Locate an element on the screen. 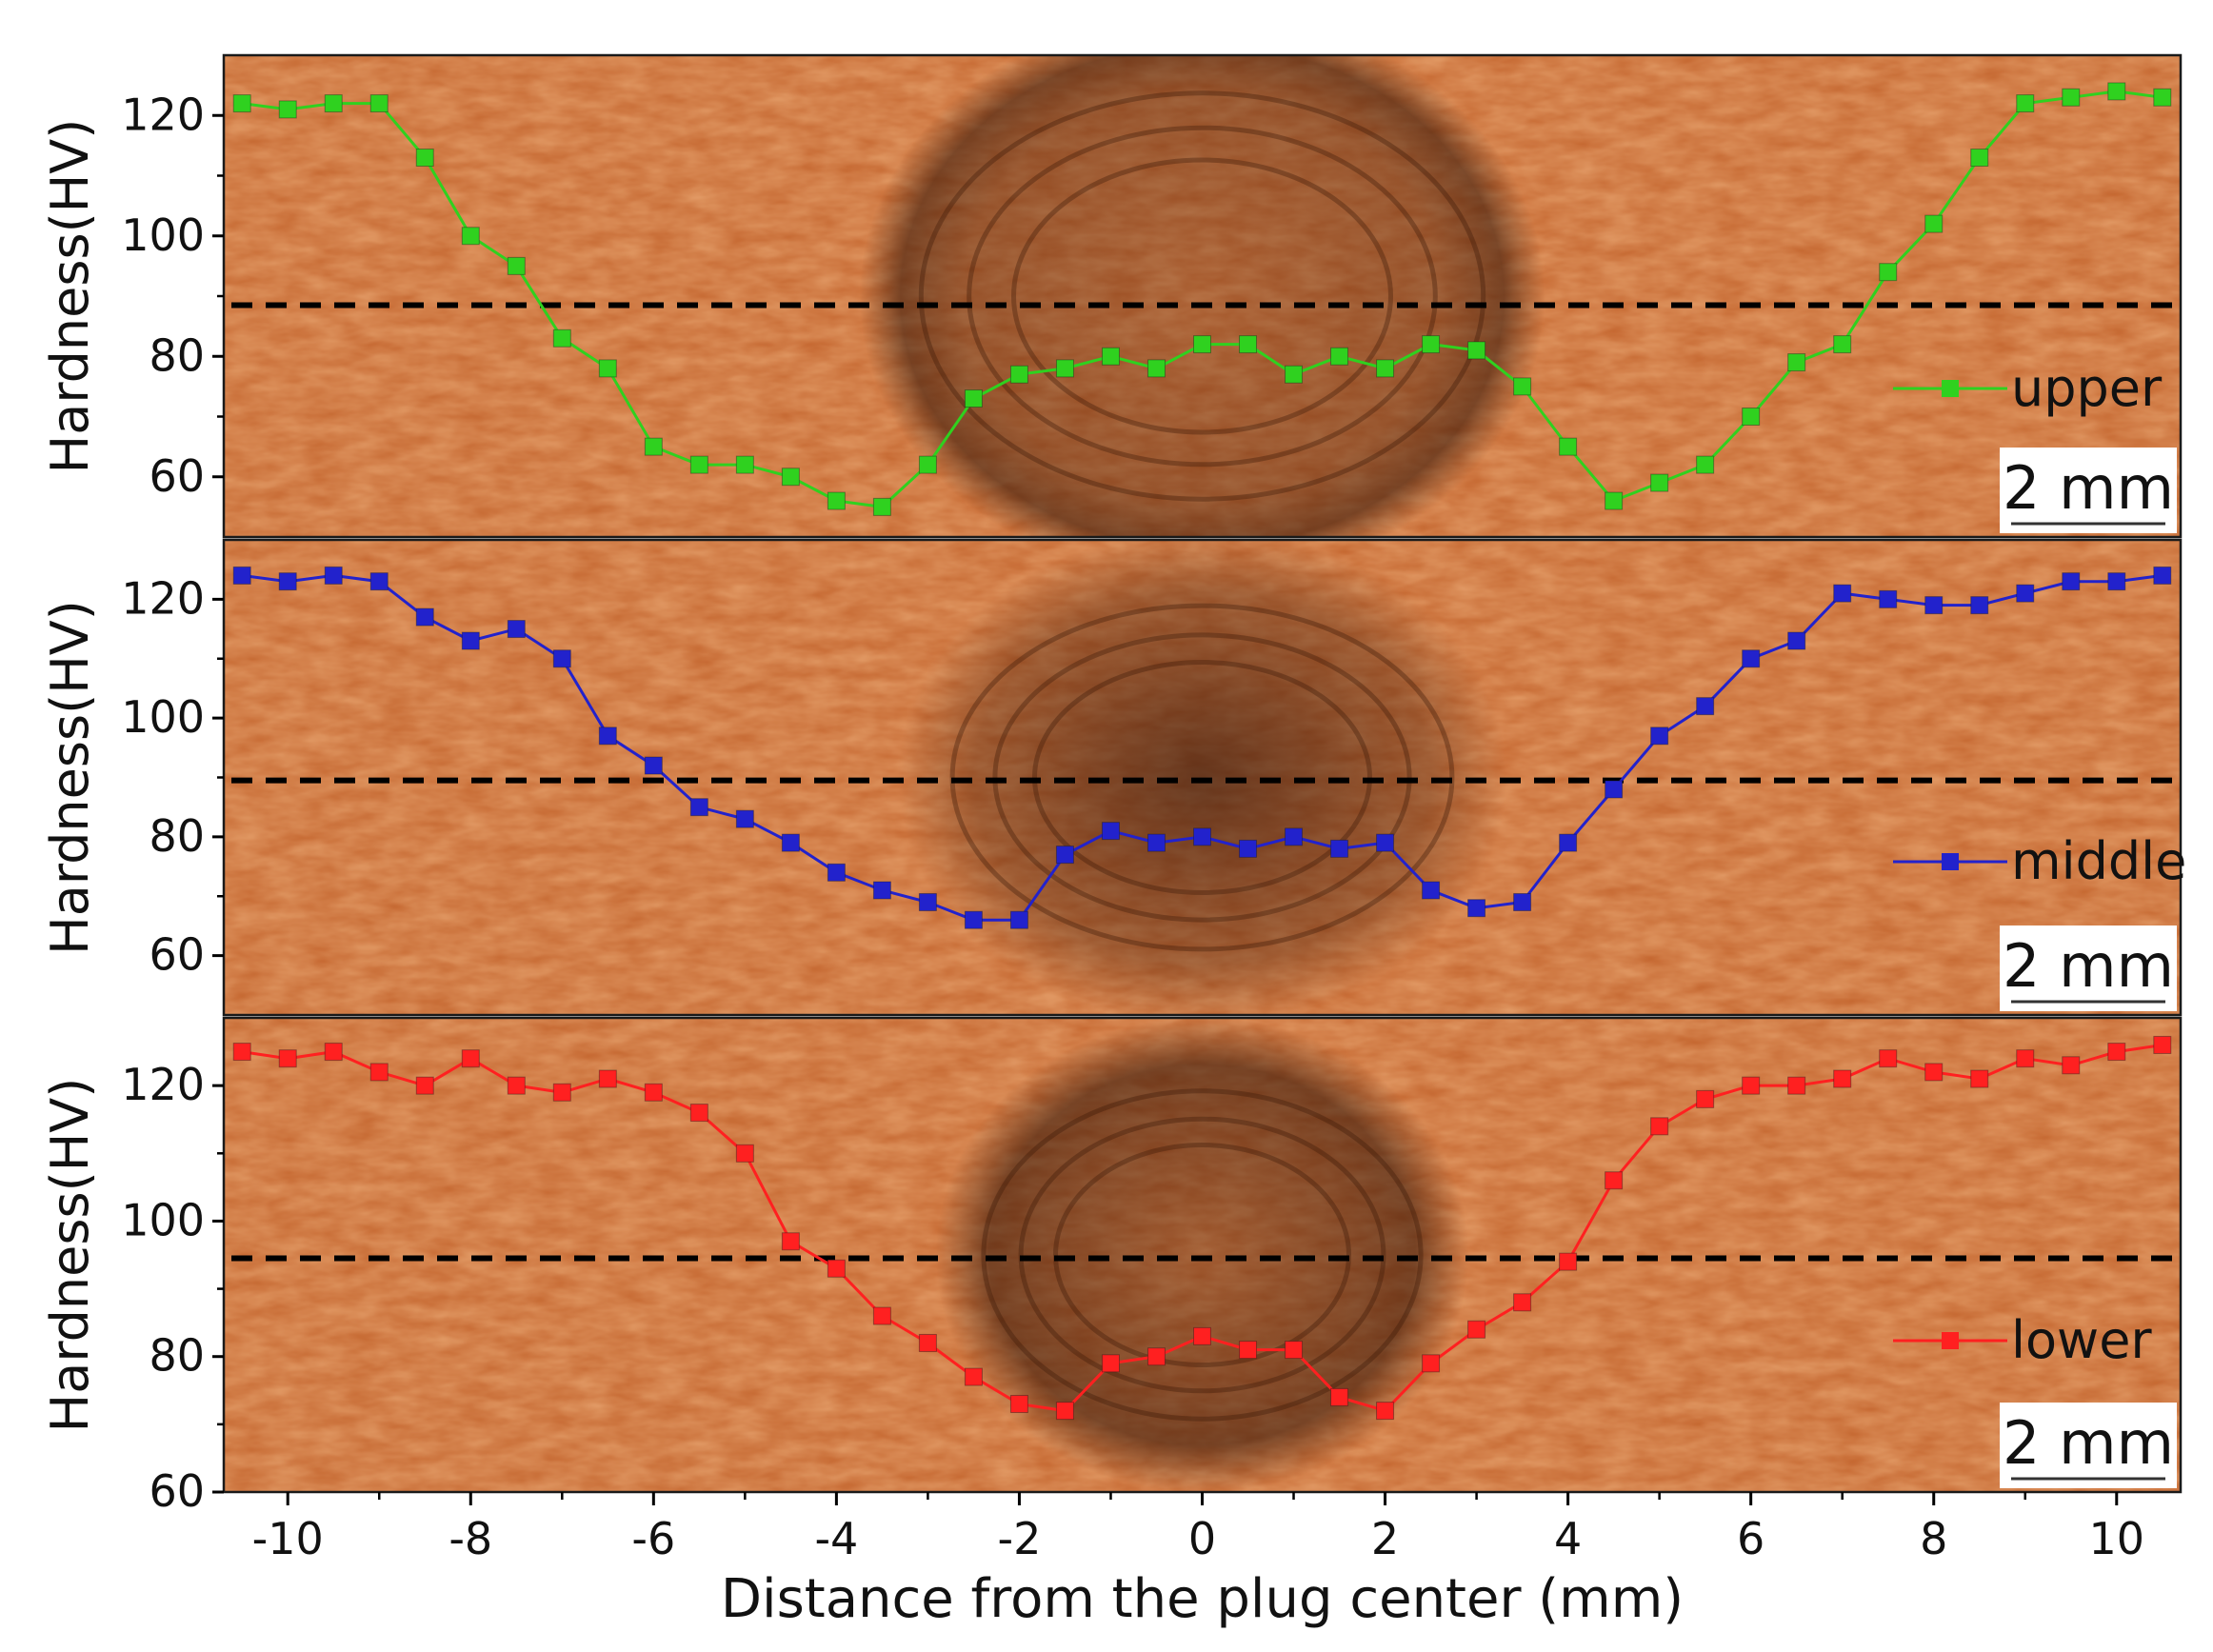  x-tick-label: -6 is located at coordinates (653, 1538).